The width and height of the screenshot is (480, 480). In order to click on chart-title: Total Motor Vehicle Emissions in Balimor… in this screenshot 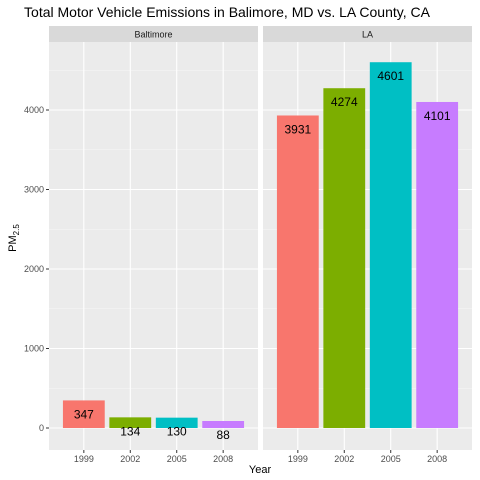, I will do `click(227, 12)`.